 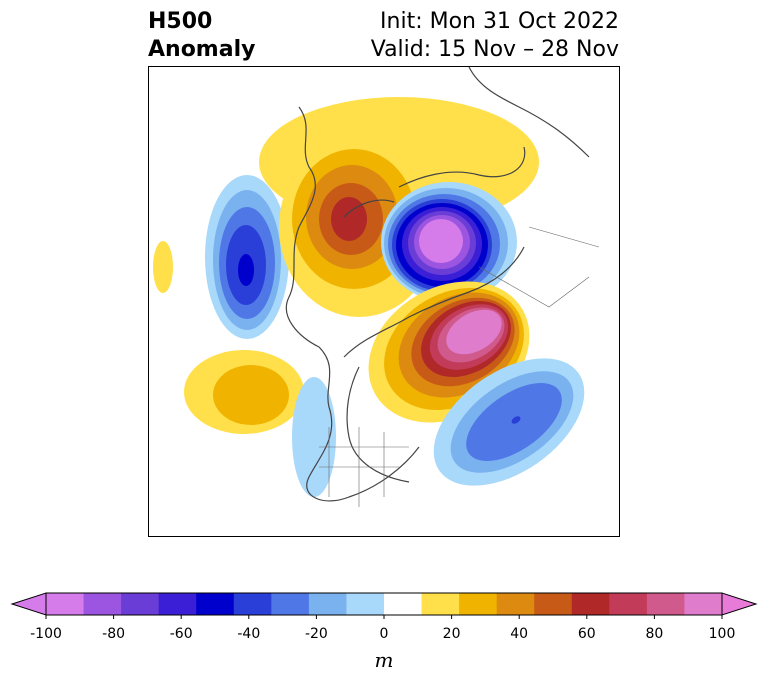 I want to click on colorbar, so click(x=384, y=605).